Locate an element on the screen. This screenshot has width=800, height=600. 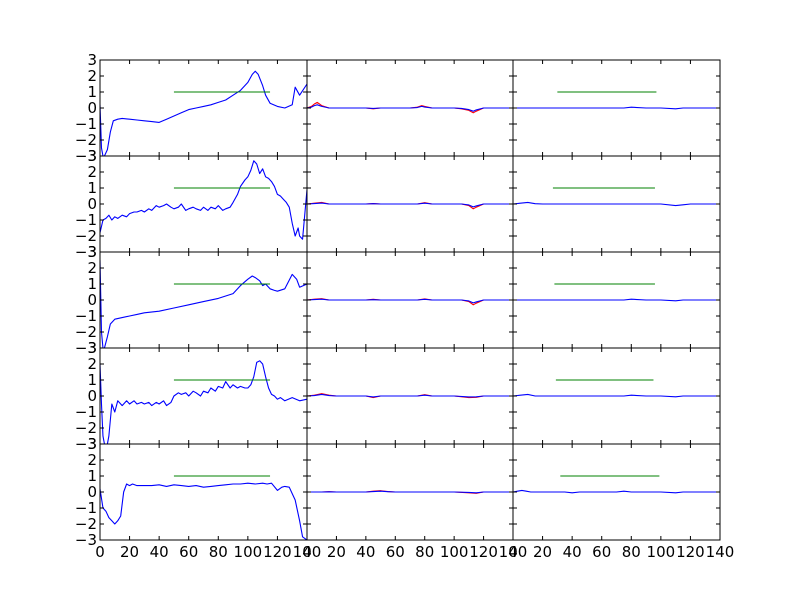
subplot-r4-c2: 0 20 40 60 80 100 120 140 is located at coordinates (621, 502).